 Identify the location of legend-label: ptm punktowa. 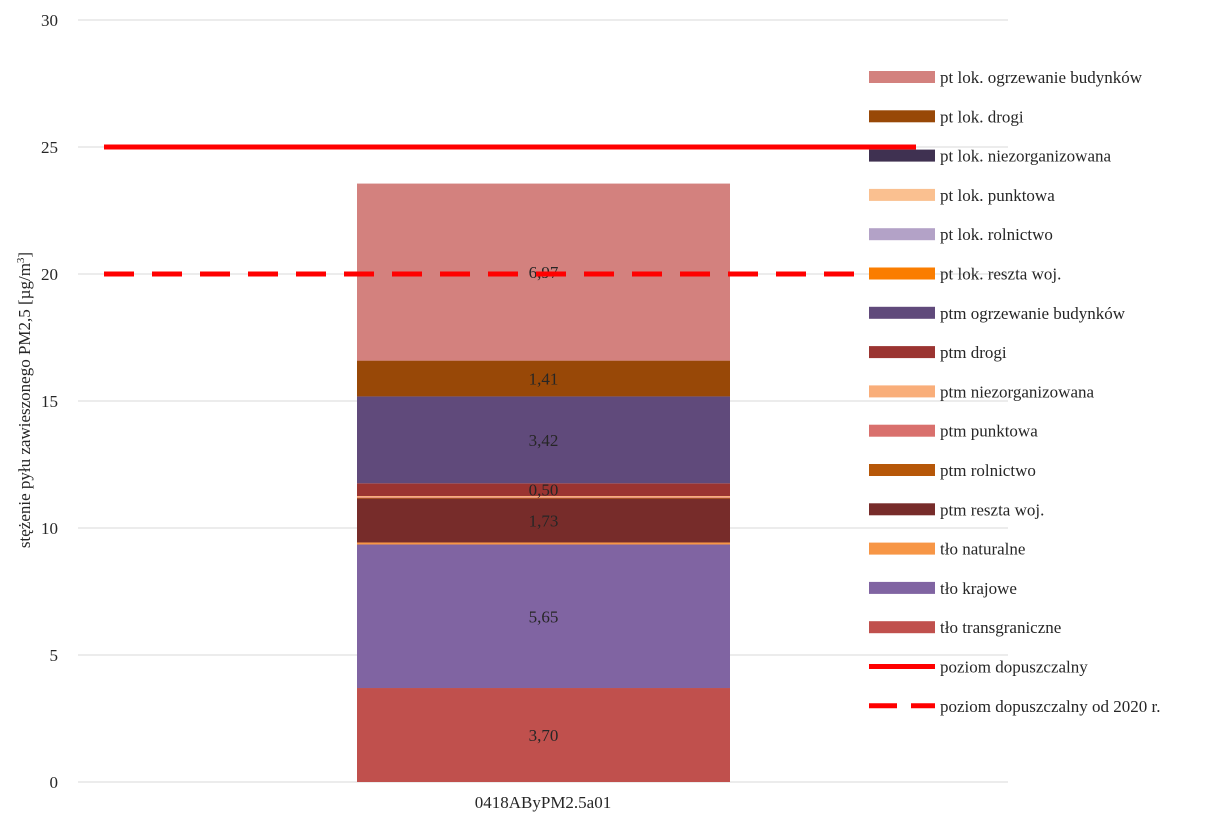
(989, 431).